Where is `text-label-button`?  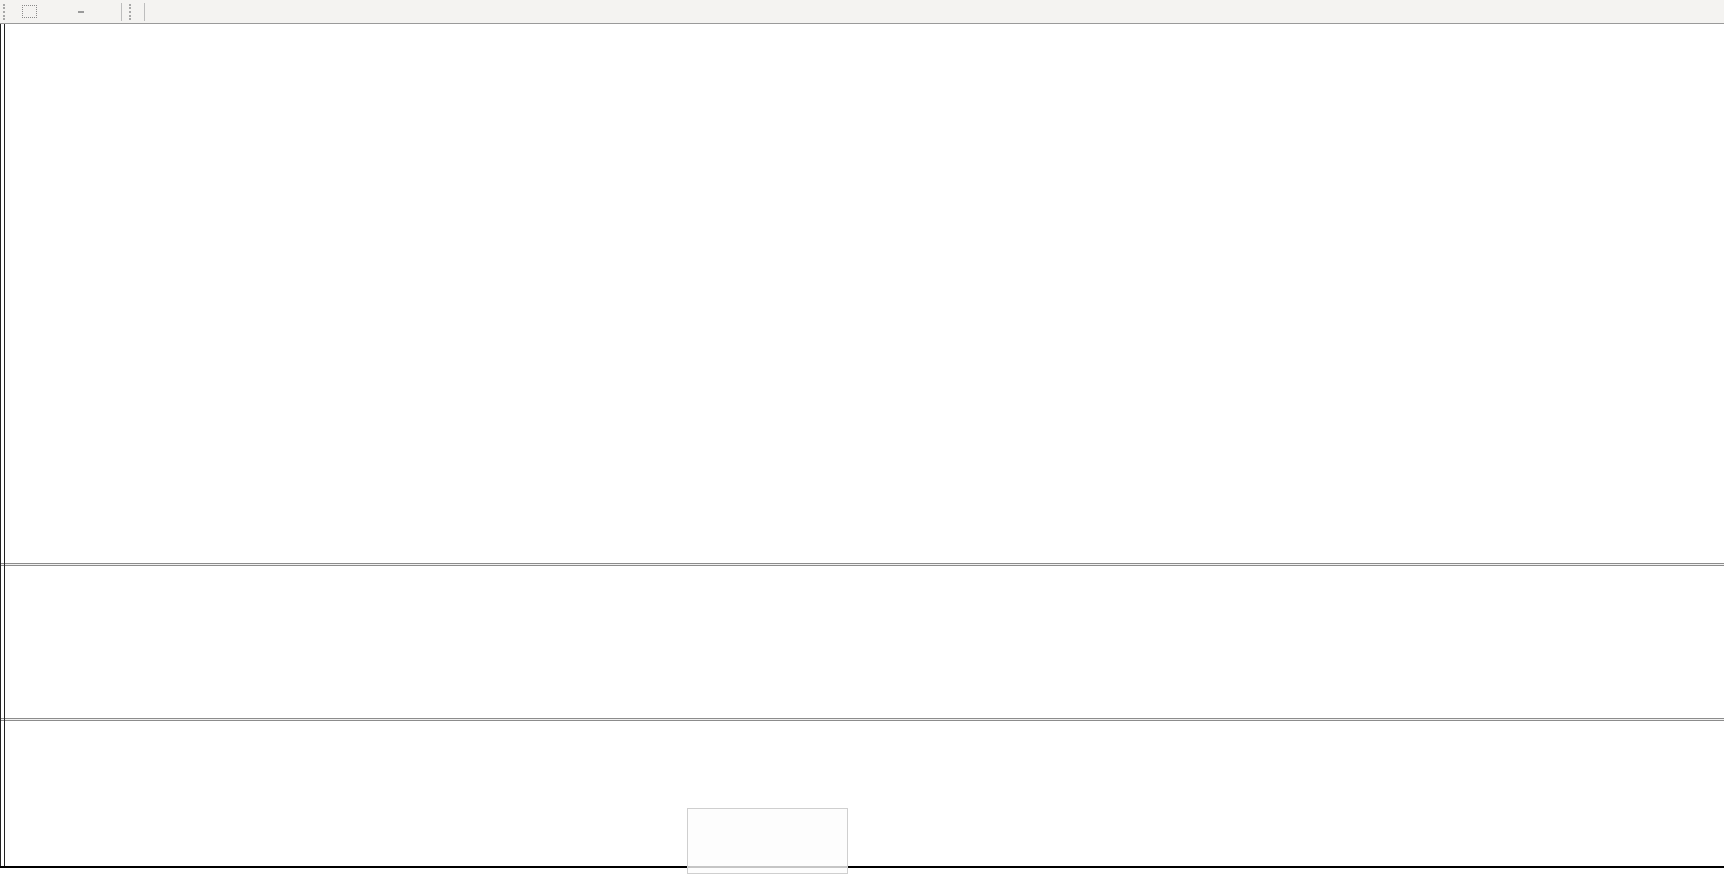 text-label-button is located at coordinates (57, 12).